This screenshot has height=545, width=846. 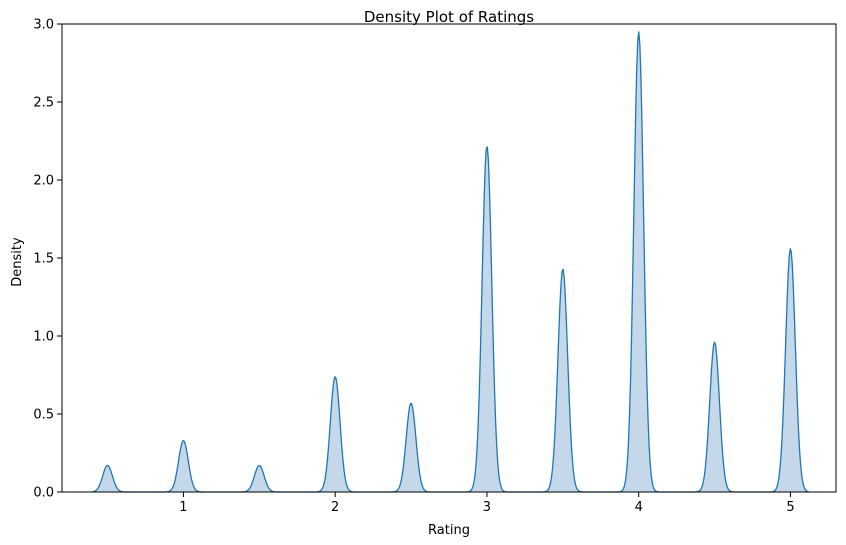 What do you see at coordinates (639, 507) in the screenshot?
I see `x-tick-label-3: 4` at bounding box center [639, 507].